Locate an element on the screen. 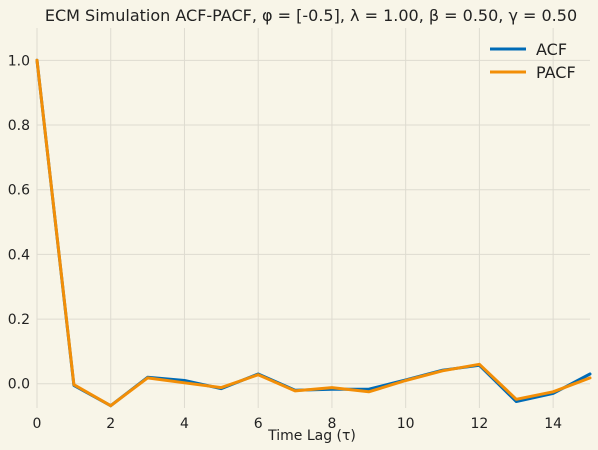 The height and width of the screenshot is (450, 598). y-tick-label: 0.6 is located at coordinates (19, 191).